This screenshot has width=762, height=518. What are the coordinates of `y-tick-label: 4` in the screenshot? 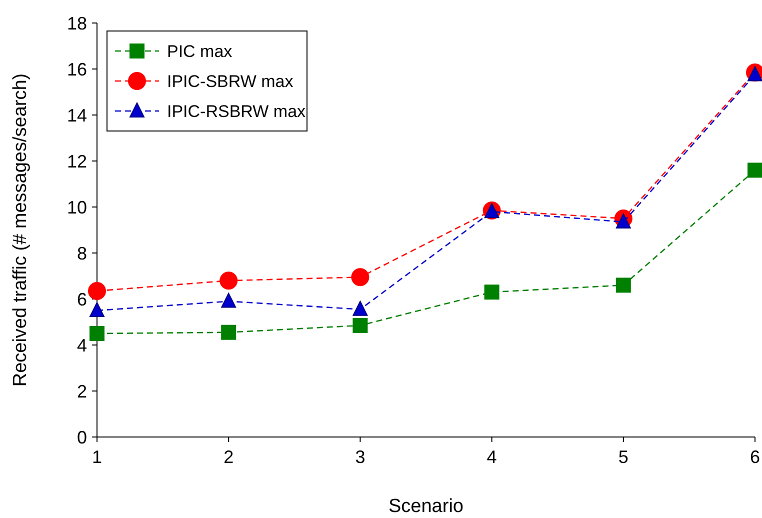 It's located at (81, 345).